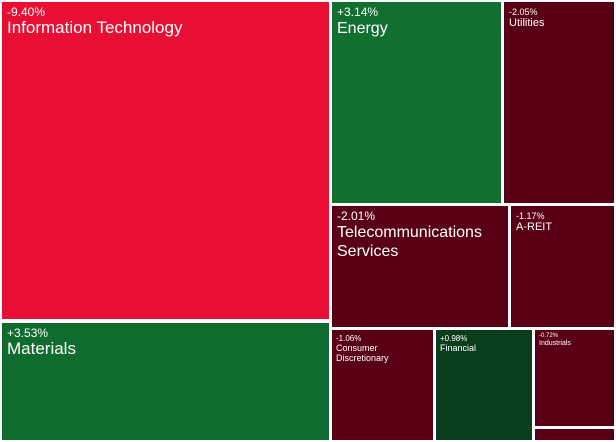 This screenshot has width=616, height=442. Describe the element at coordinates (523, 12) in the screenshot. I see `tile-change: -2.05%` at that location.